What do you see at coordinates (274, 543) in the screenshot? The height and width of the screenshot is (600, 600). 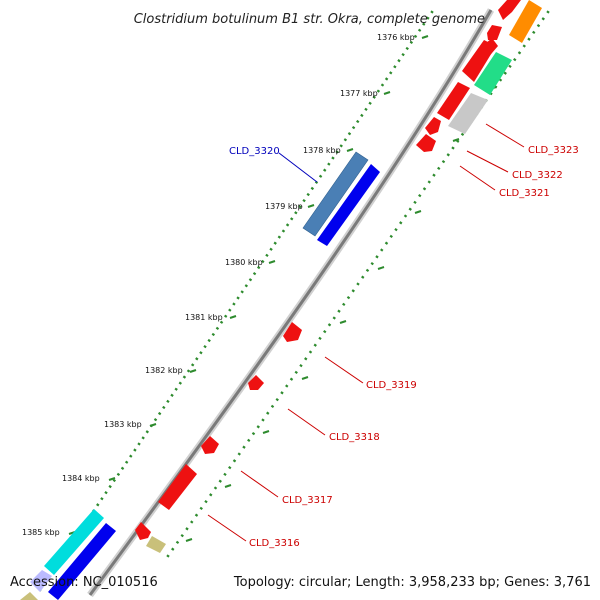 I see `gene-label-cld-3316: CLD_3316` at bounding box center [274, 543].